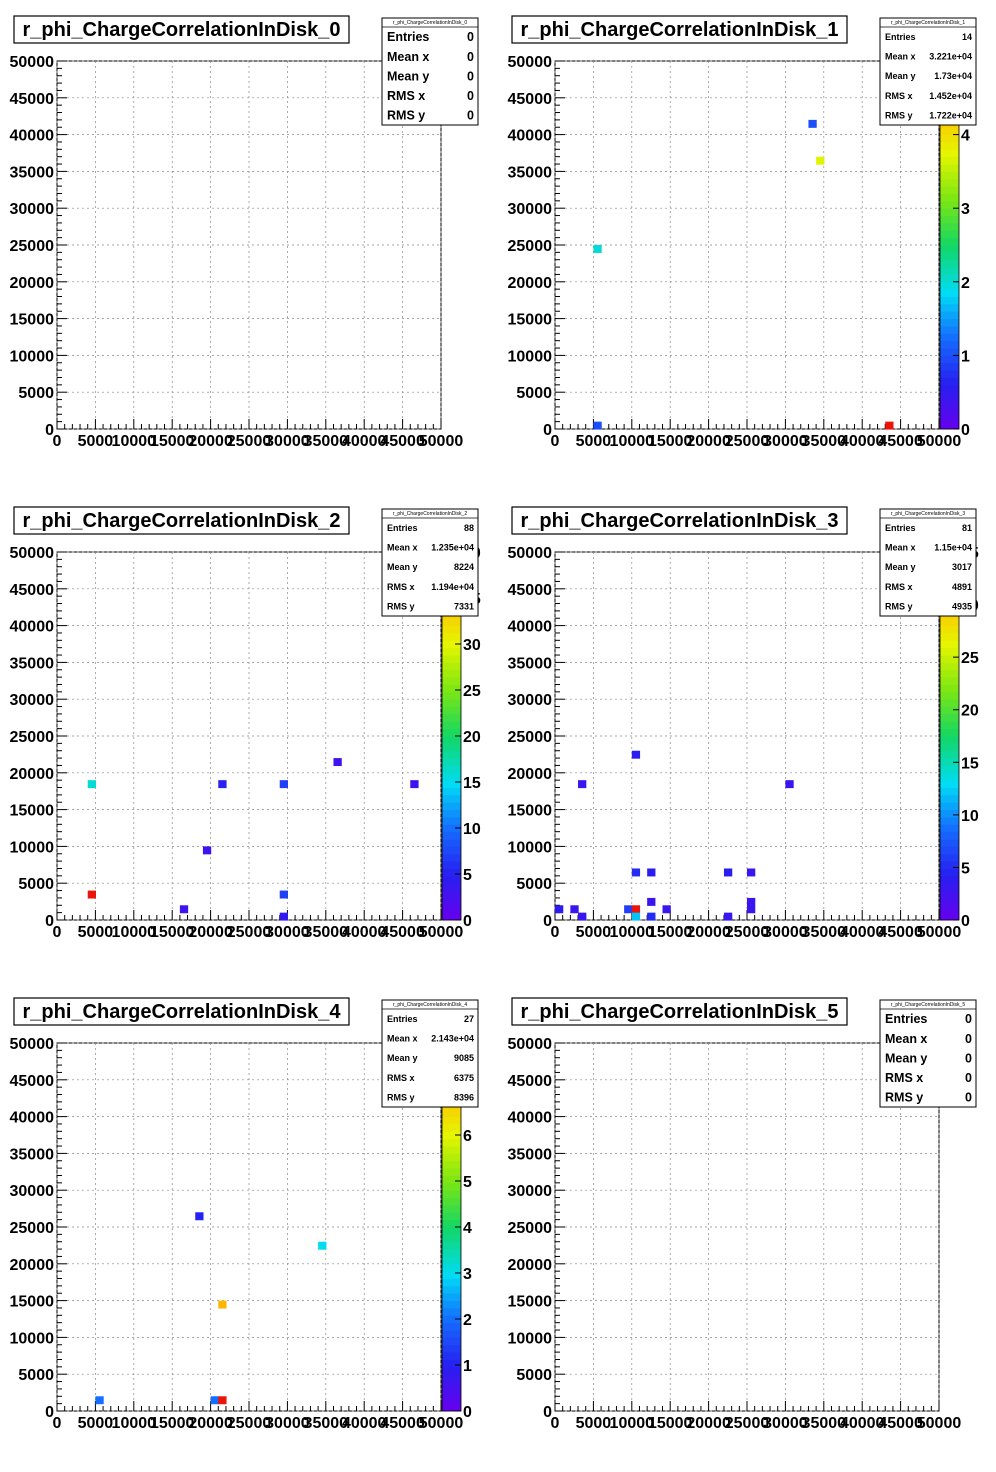  Describe the element at coordinates (967, 37) in the screenshot. I see `stats-value: 14` at that location.